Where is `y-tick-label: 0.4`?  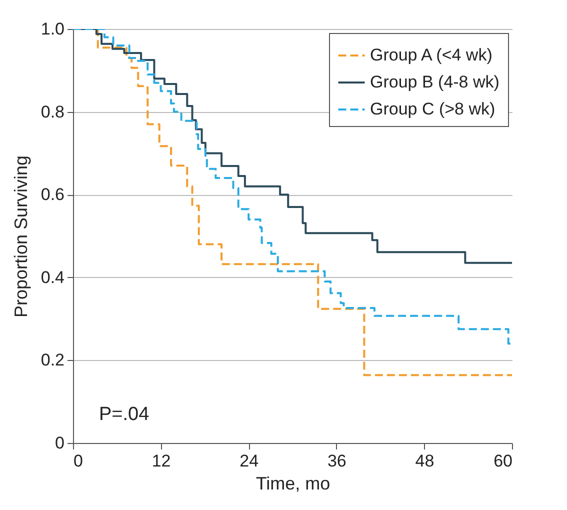 y-tick-label: 0.4 is located at coordinates (52, 277).